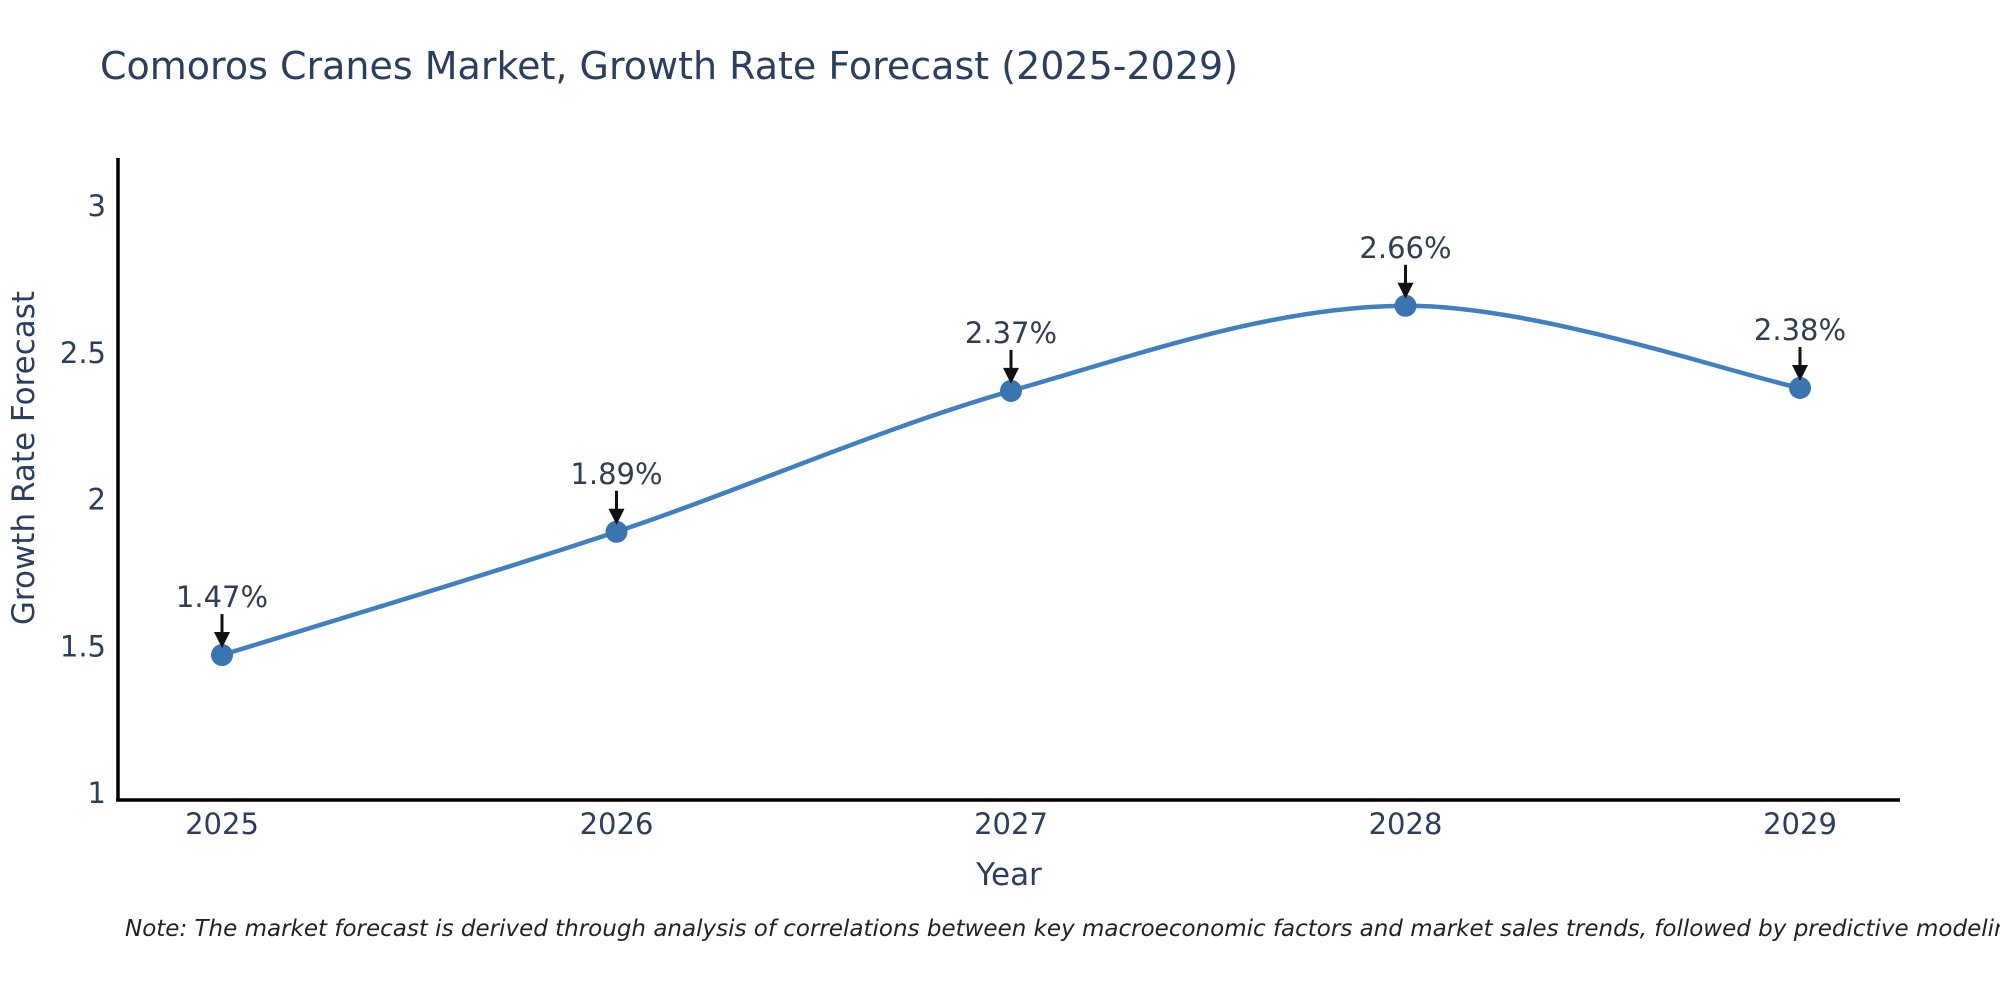  I want to click on x-tick-label: 2029, so click(1800, 824).